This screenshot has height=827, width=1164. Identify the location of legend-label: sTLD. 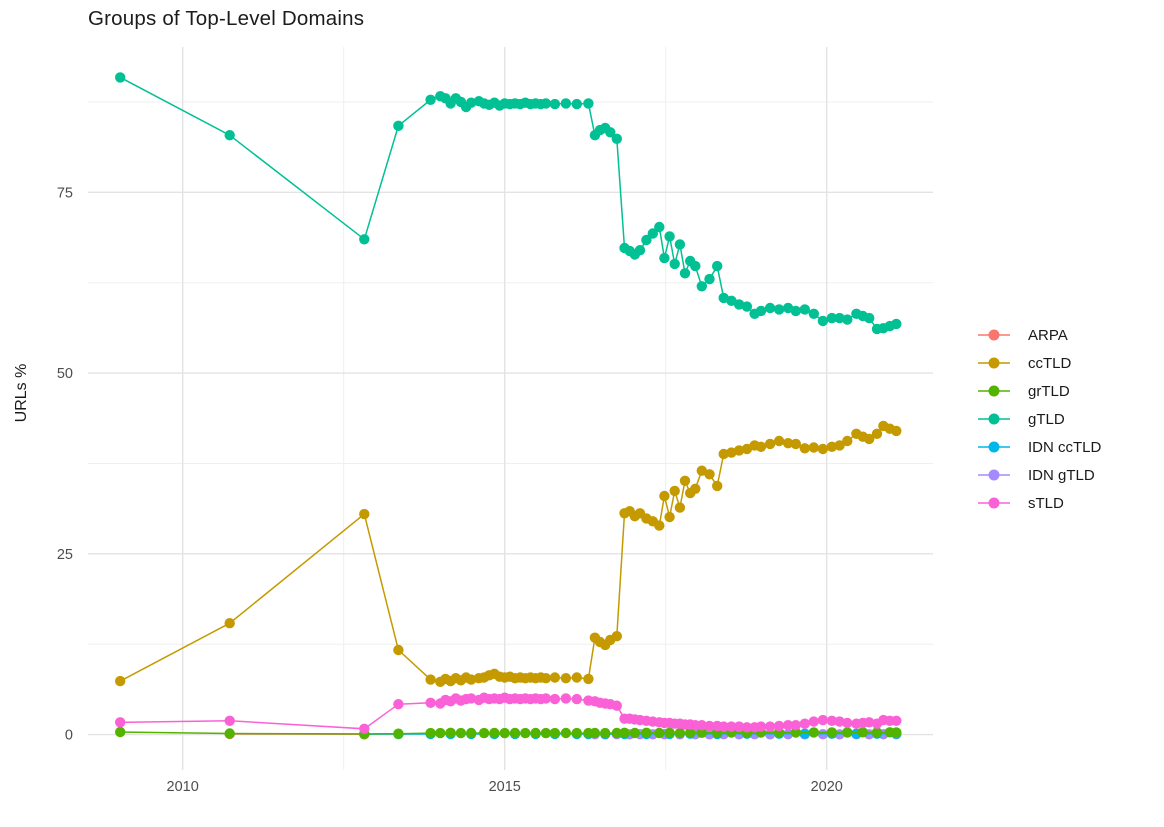
(1046, 503).